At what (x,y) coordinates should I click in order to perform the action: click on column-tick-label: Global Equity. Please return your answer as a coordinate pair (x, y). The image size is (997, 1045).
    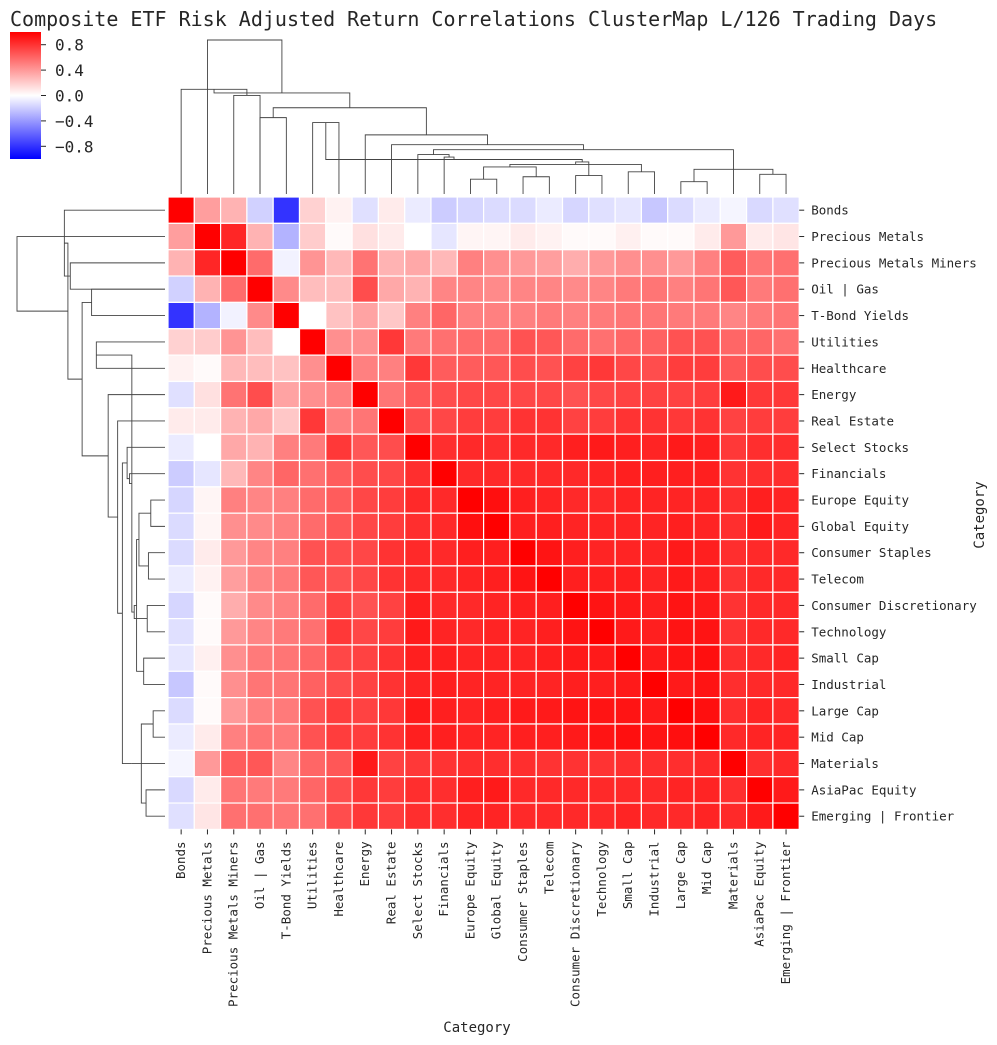
    Looking at the image, I should click on (496, 890).